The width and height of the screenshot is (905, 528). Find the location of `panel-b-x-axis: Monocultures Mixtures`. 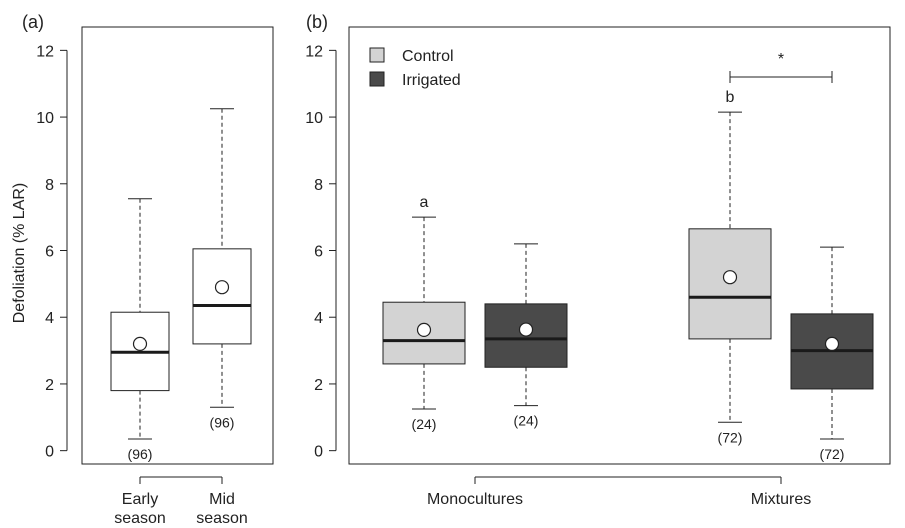

panel-b-x-axis: Monocultures Mixtures is located at coordinates (619, 492).